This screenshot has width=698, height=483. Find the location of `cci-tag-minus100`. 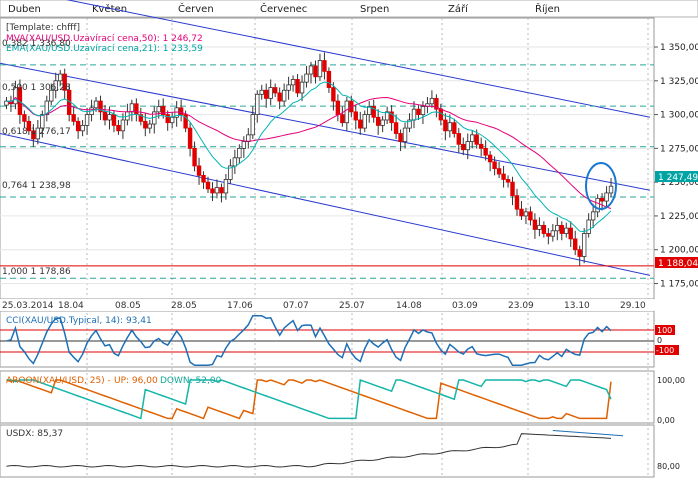

cci-tag-minus100 is located at coordinates (667, 350).